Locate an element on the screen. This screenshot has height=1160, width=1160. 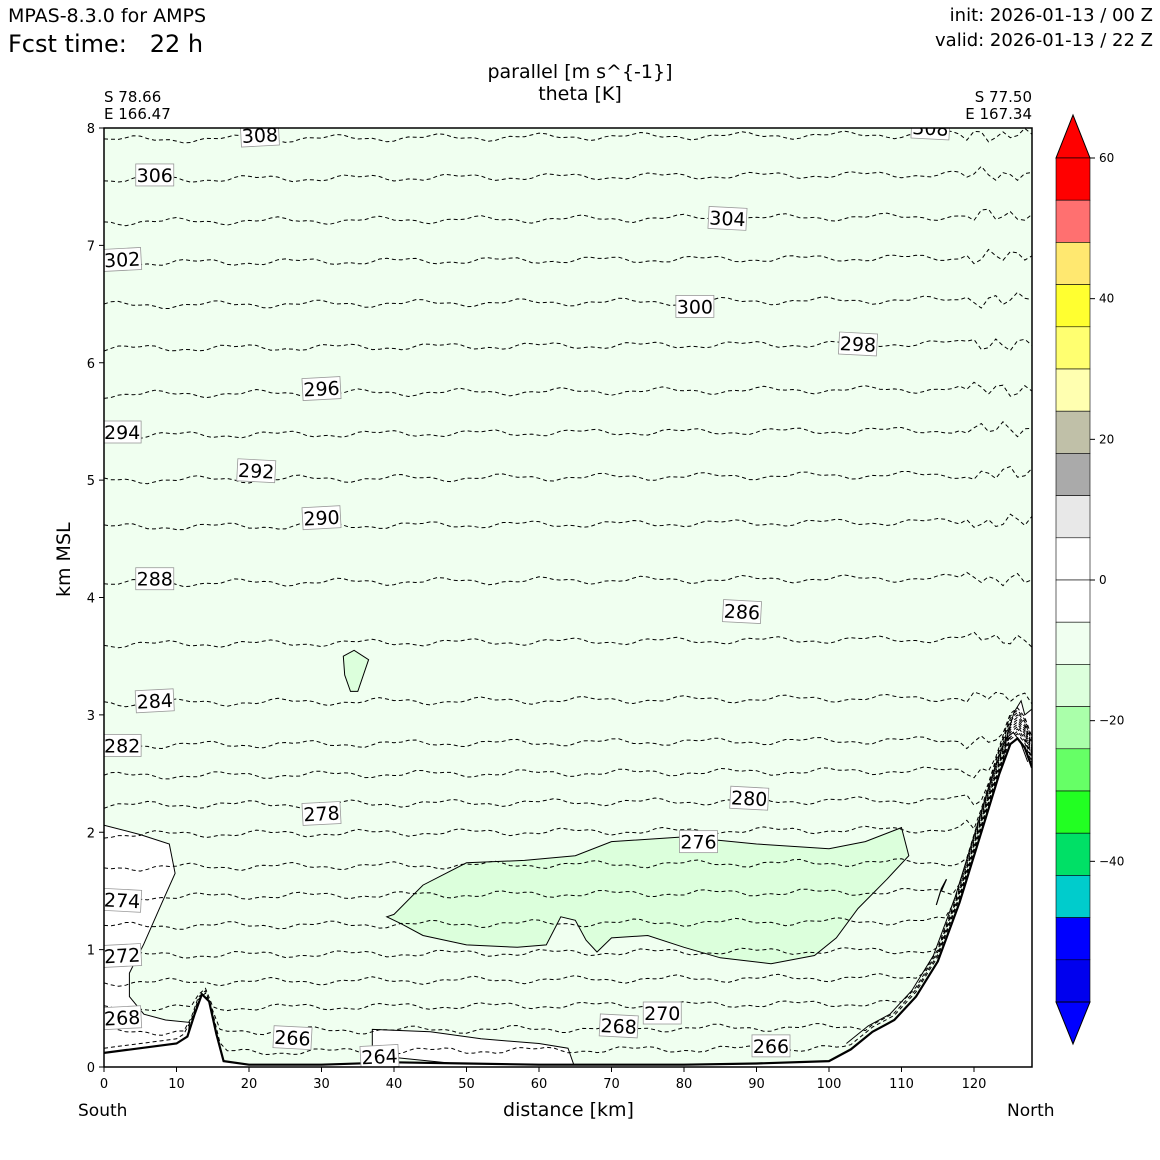
y-axis-label-text: km MSL is located at coordinates (64, 559).